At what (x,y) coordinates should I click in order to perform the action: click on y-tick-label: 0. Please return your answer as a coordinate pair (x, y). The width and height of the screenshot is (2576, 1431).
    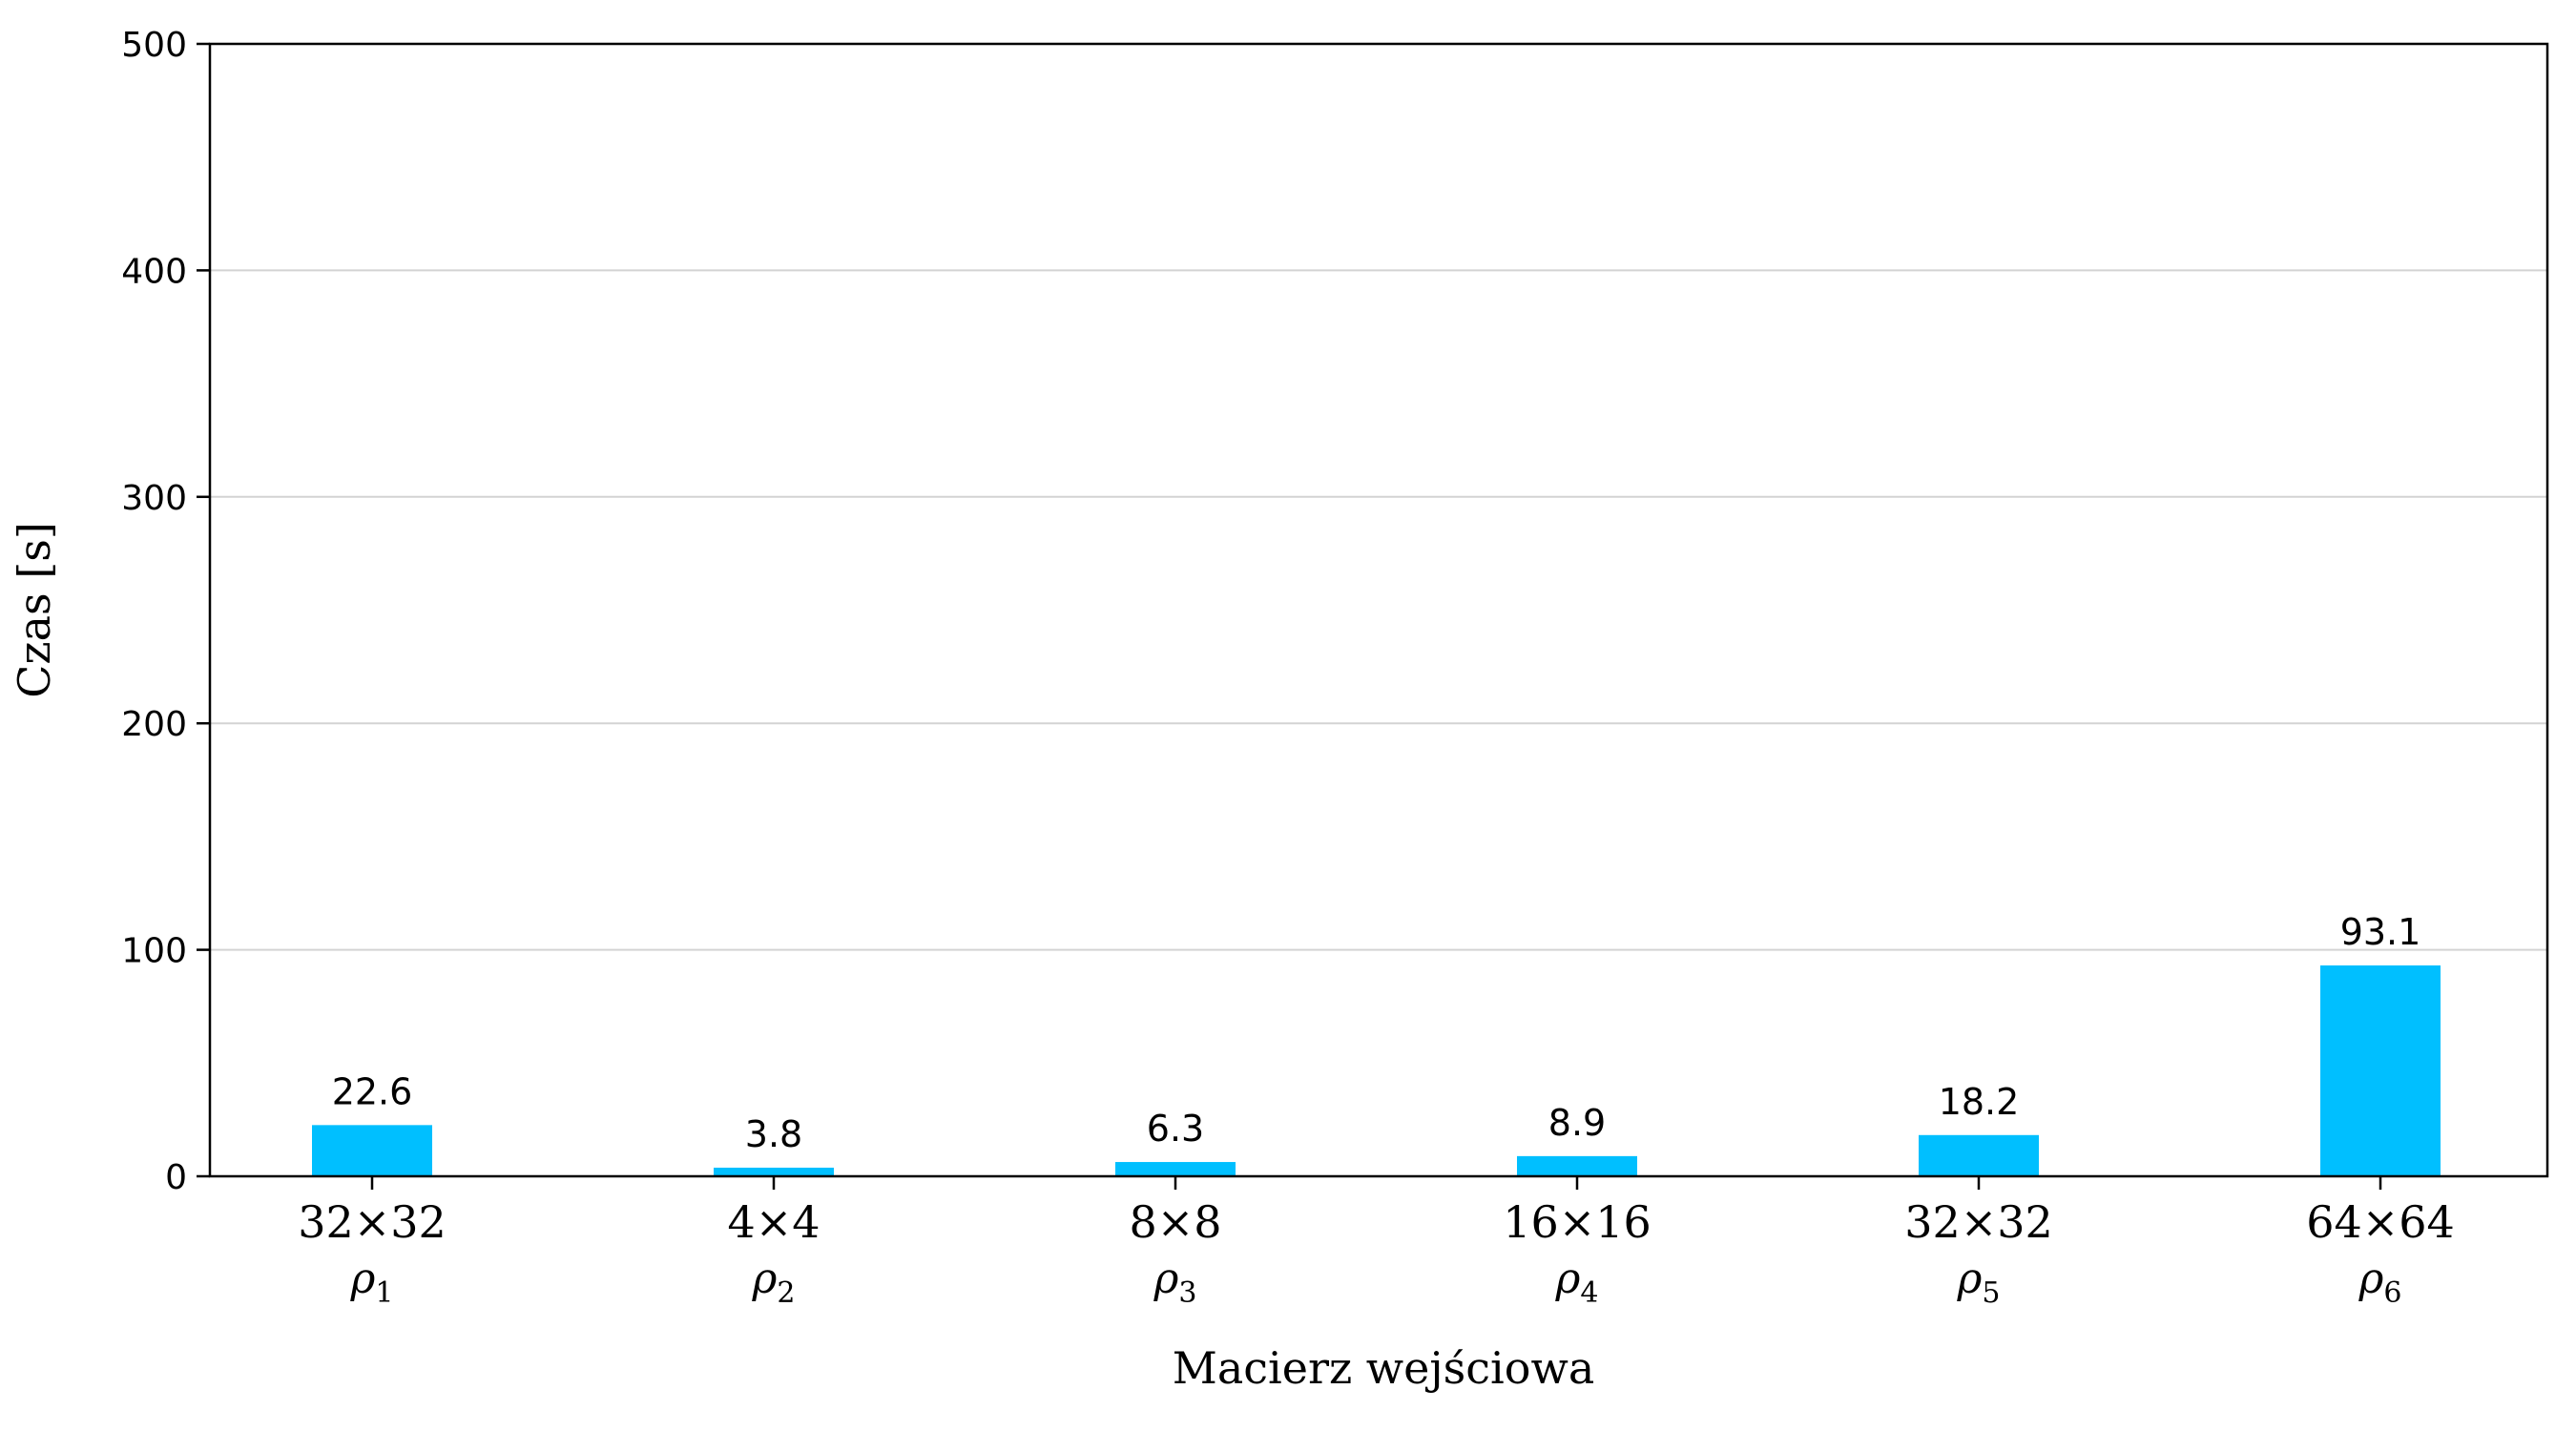
    Looking at the image, I should click on (176, 1177).